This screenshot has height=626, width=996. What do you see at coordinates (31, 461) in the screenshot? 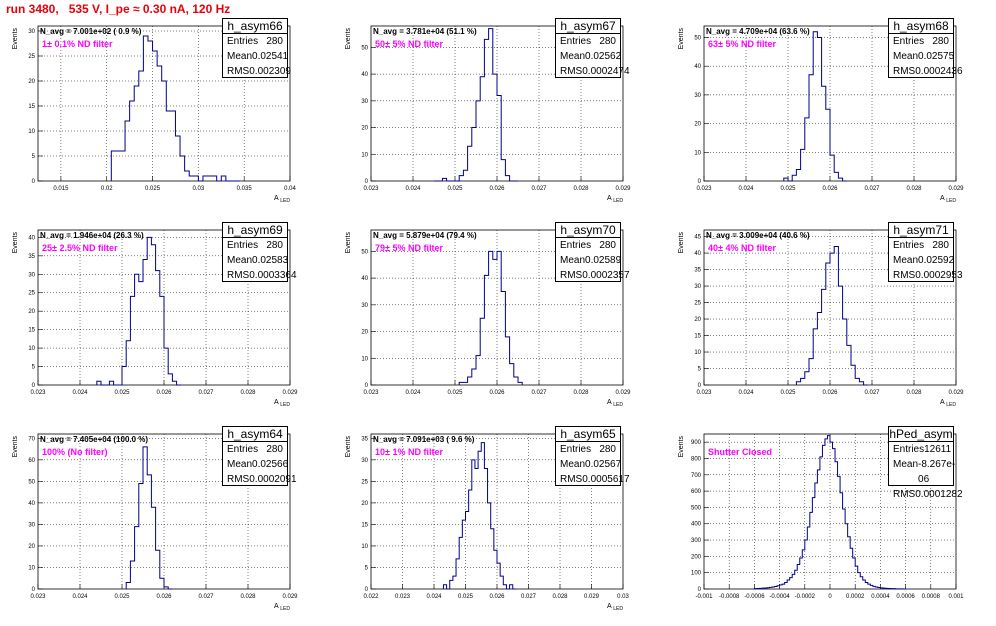
I see `y-tick-label: 60` at bounding box center [31, 461].